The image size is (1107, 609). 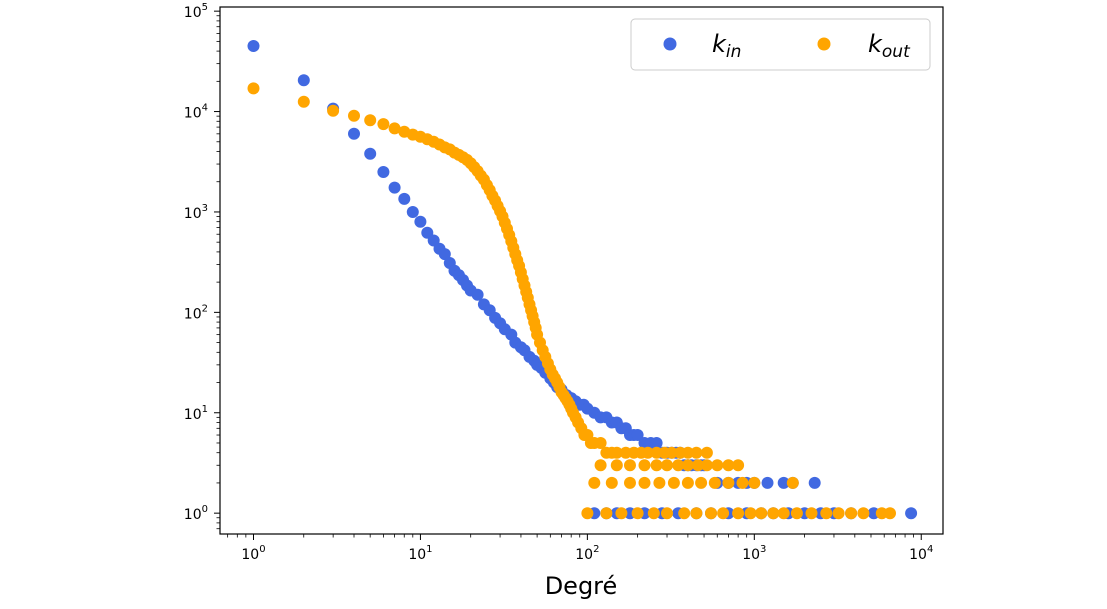 I want to click on x-tick-label: 10⁴, so click(x=921, y=553).